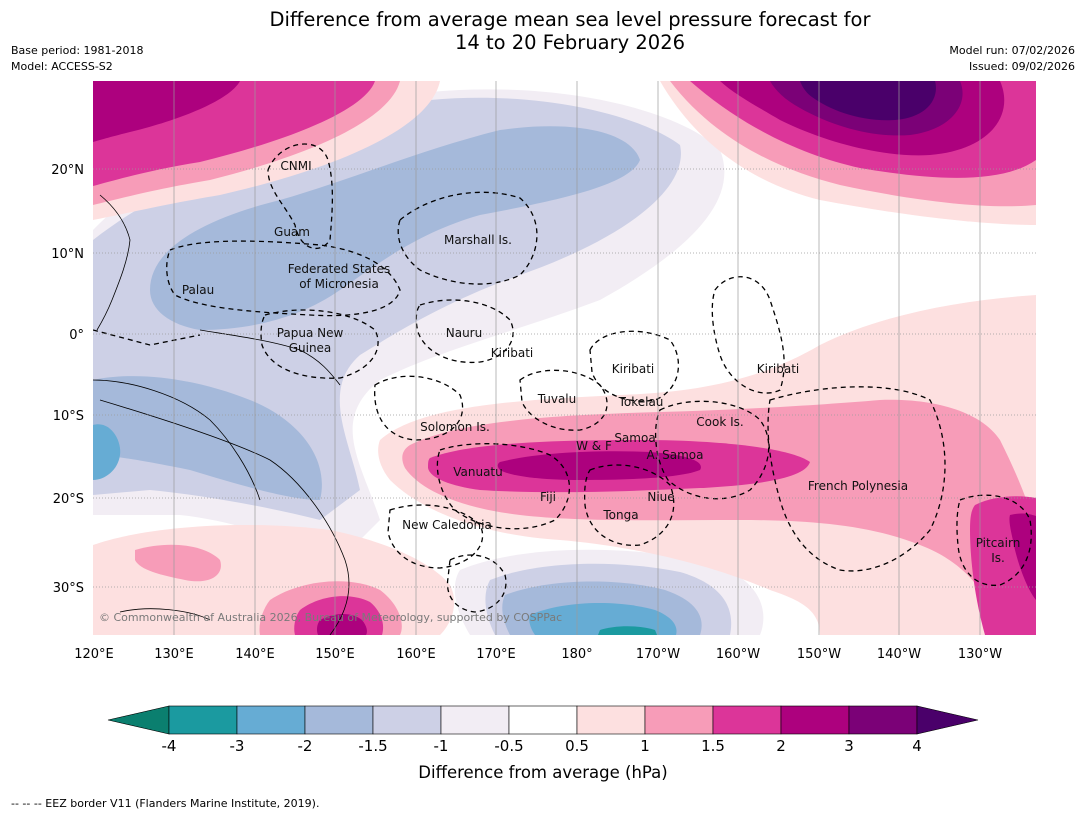 Image resolution: width=1085 pixels, height=816 pixels. Describe the element at coordinates (62, 66) in the screenshot. I see `model-text: Model: ACCESS-S2` at that location.